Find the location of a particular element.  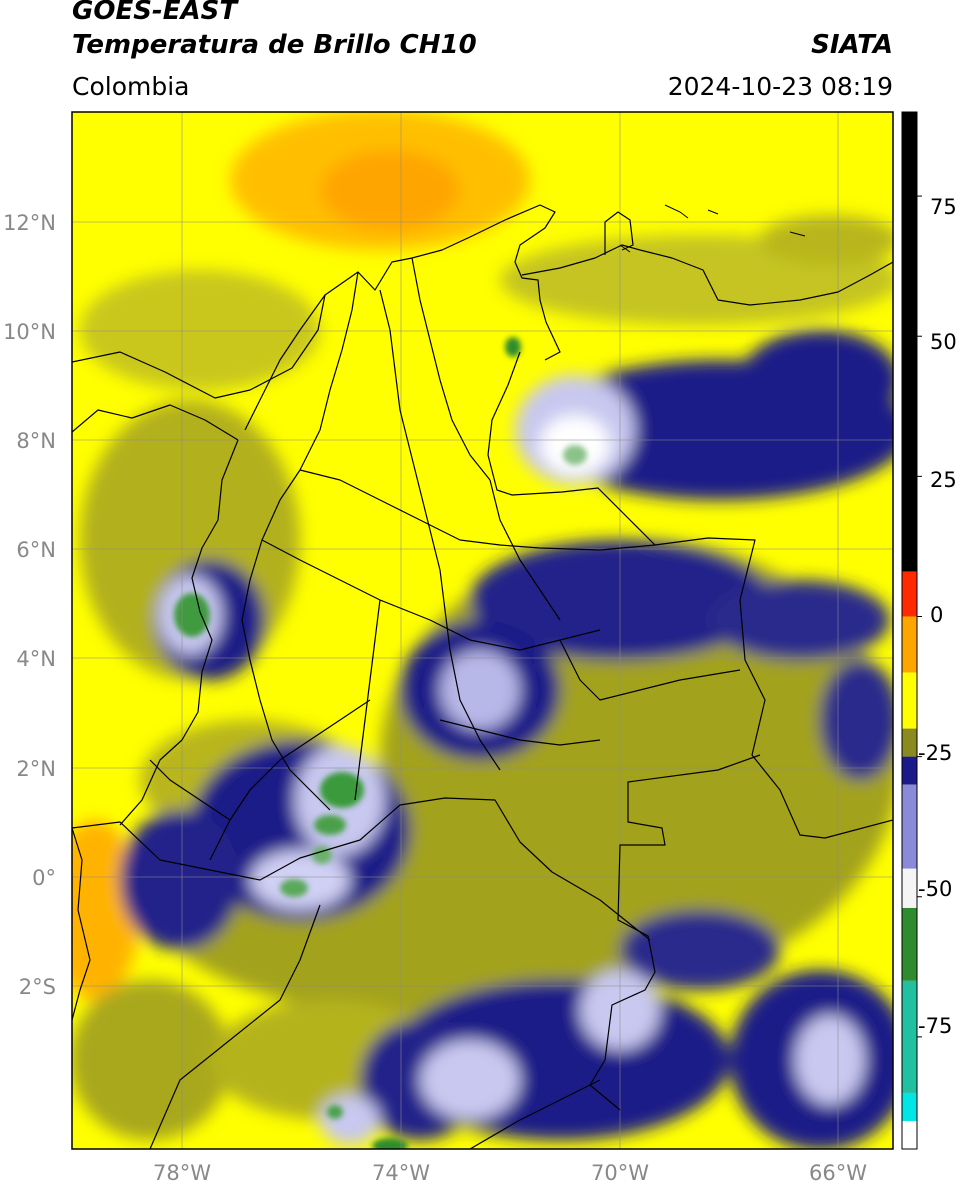

colorbar-label-minus75: -75 is located at coordinates (935, 1026).